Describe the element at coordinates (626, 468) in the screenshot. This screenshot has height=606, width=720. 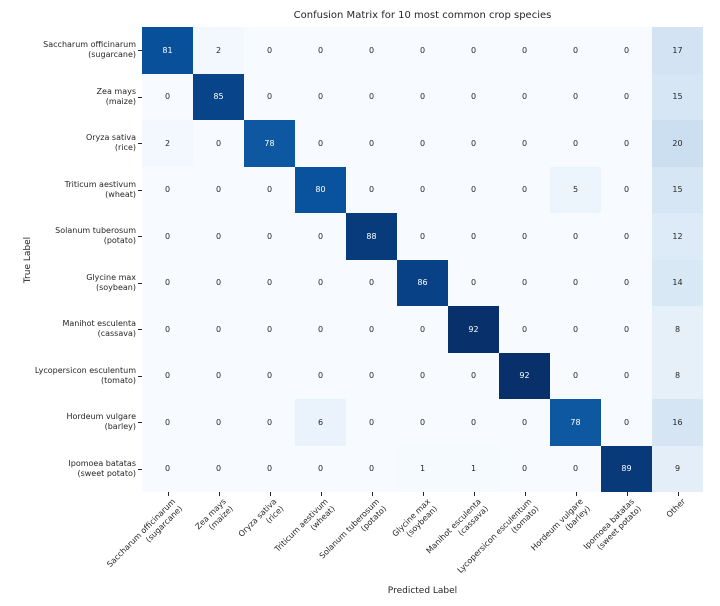
I see `heatmap-cell: 89` at that location.